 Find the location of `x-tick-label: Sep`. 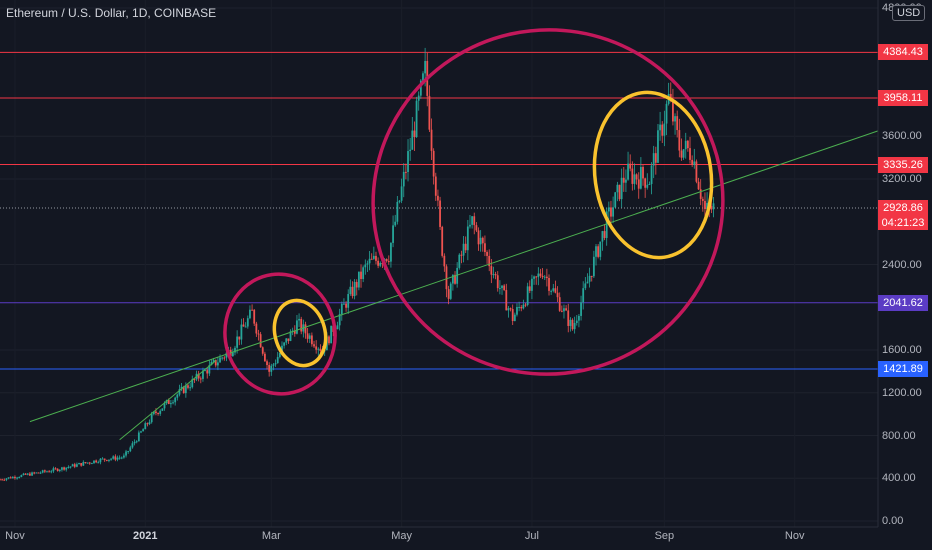

x-tick-label: Sep is located at coordinates (664, 536).